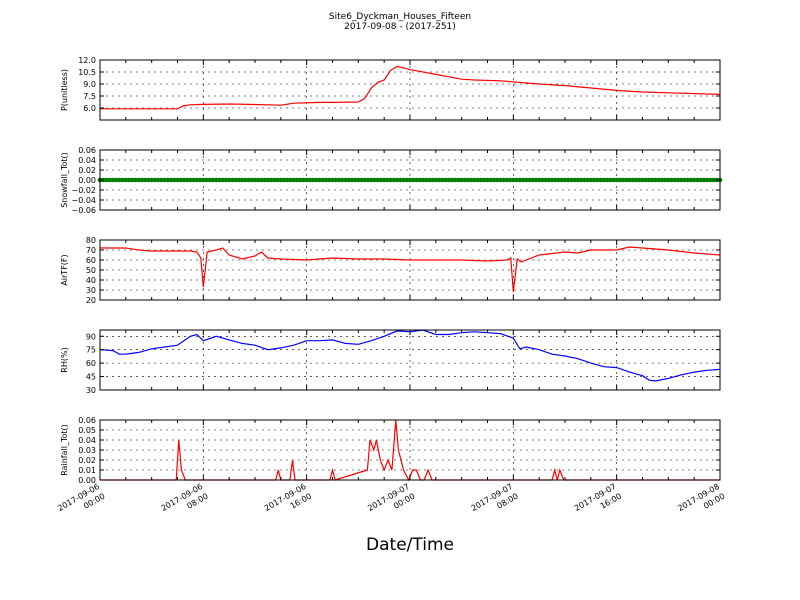 This screenshot has width=800, height=600. I want to click on x-axis-label: Date/Time, so click(410, 545).